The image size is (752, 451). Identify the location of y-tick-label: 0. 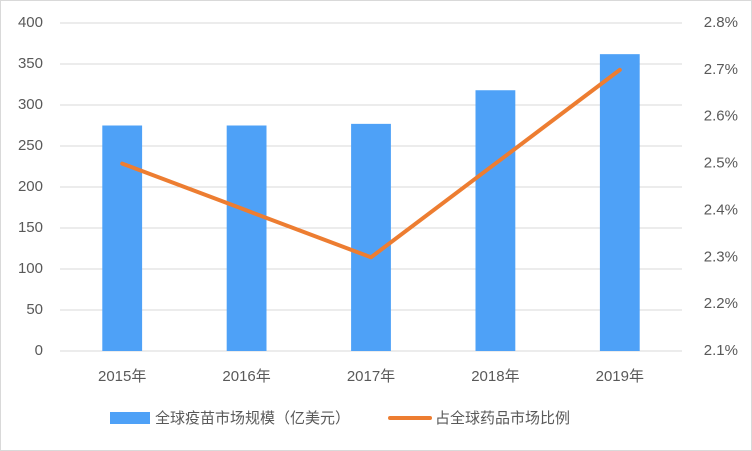
(39, 350).